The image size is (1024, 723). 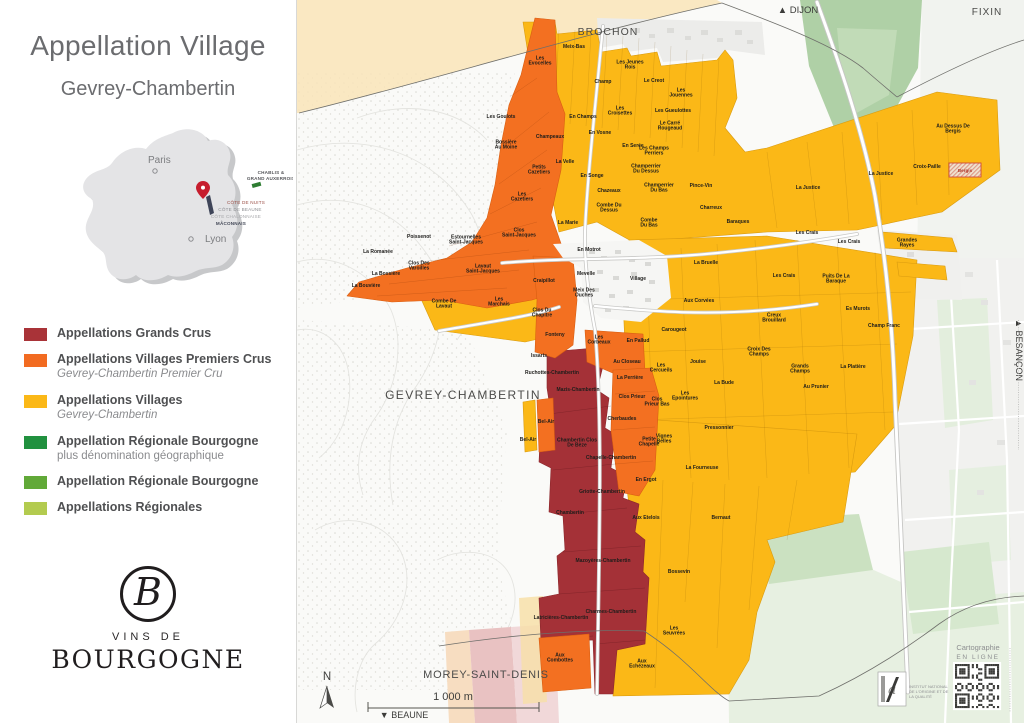 What do you see at coordinates (404, 715) in the screenshot?
I see `map-label: ▼ BEAUNE` at bounding box center [404, 715].